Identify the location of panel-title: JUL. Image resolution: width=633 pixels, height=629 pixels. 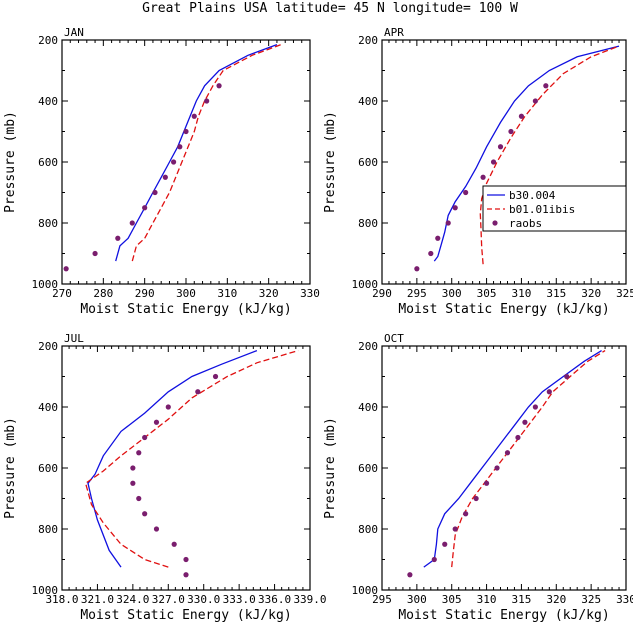
(74, 338).